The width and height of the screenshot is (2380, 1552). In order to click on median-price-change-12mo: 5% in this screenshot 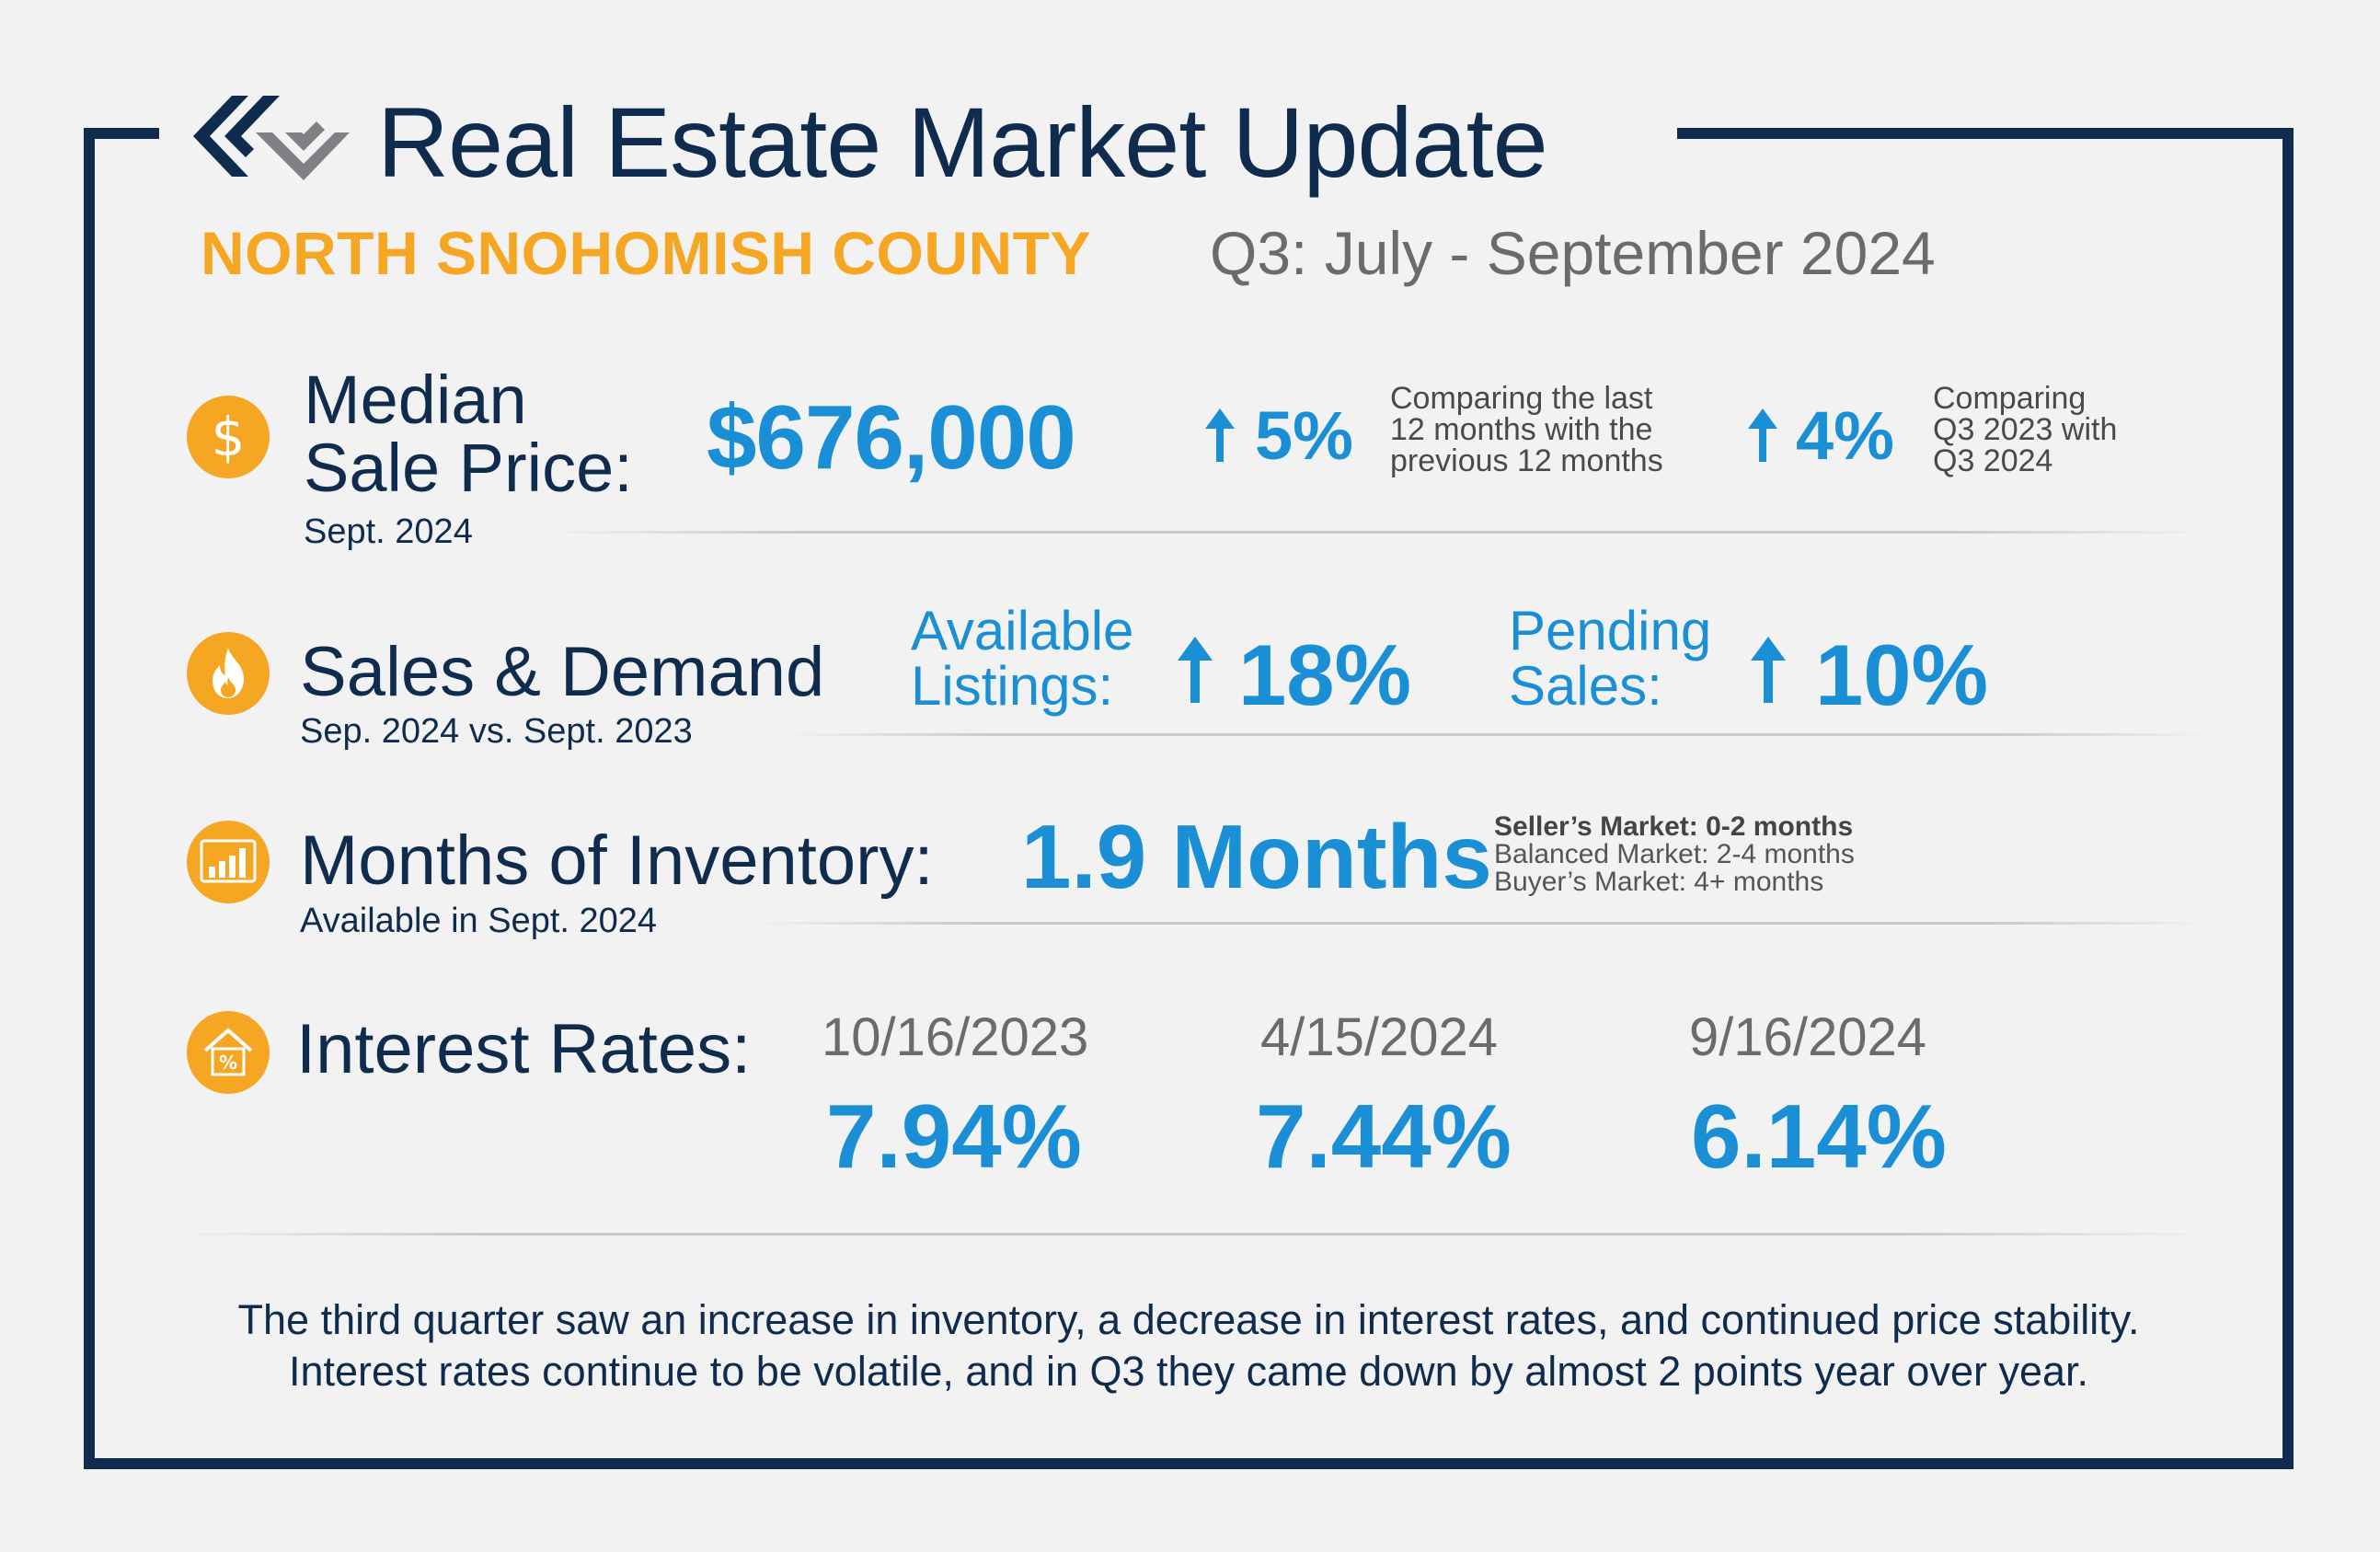, I will do `click(1304, 435)`.